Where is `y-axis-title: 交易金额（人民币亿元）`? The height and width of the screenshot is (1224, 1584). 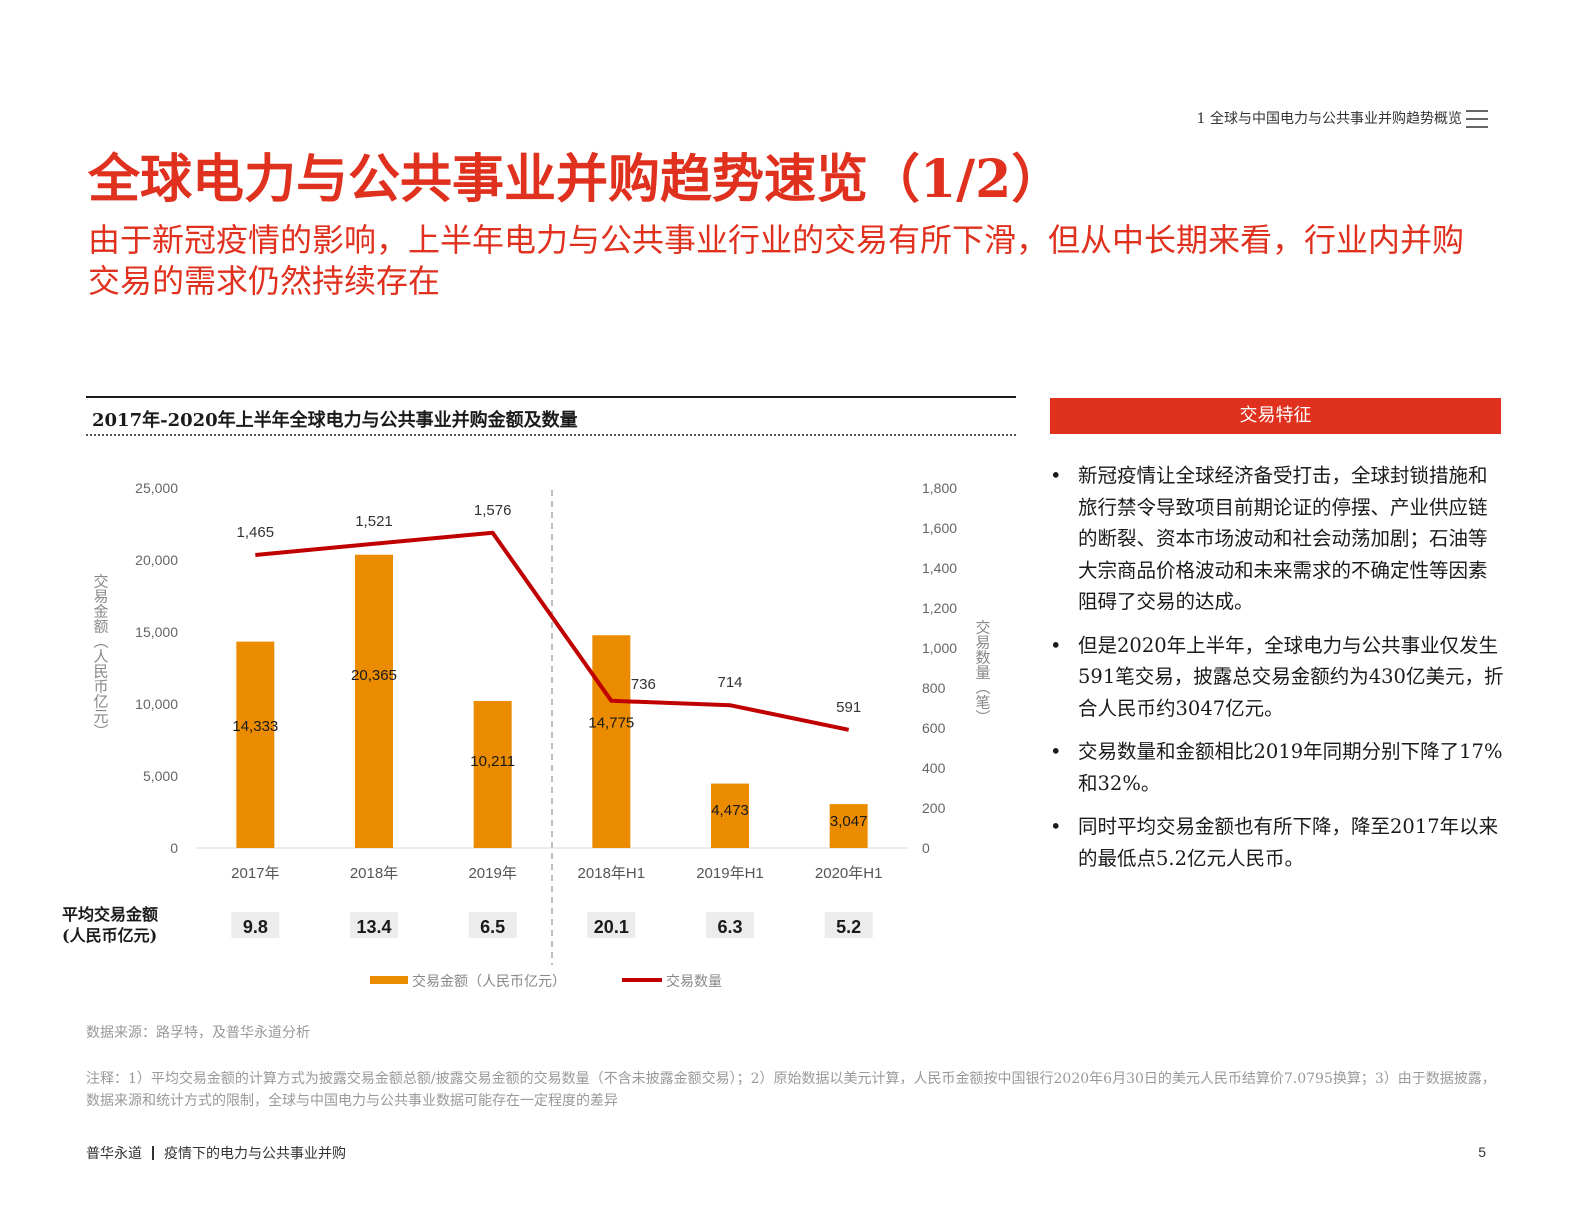 y-axis-title: 交易金额（人民币亿元） is located at coordinates (100, 656).